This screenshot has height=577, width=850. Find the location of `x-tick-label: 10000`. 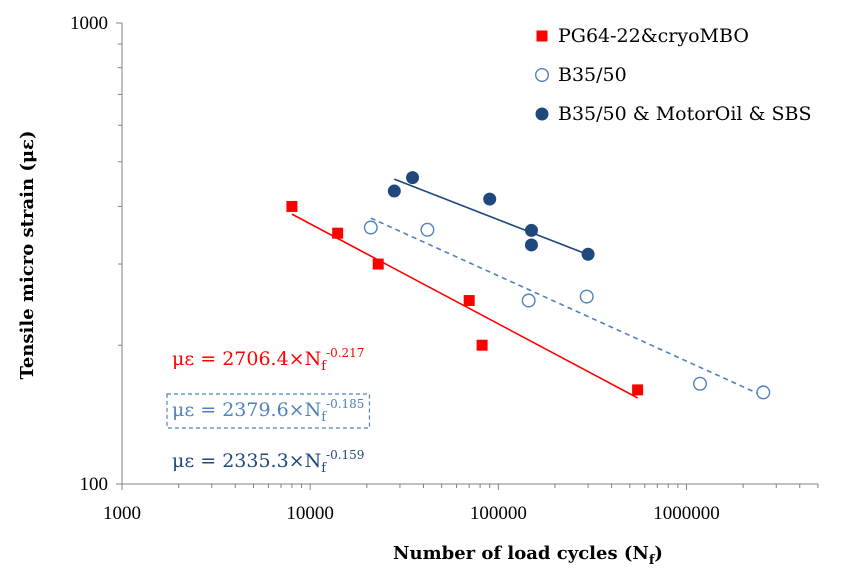

x-tick-label: 10000 is located at coordinates (310, 513).